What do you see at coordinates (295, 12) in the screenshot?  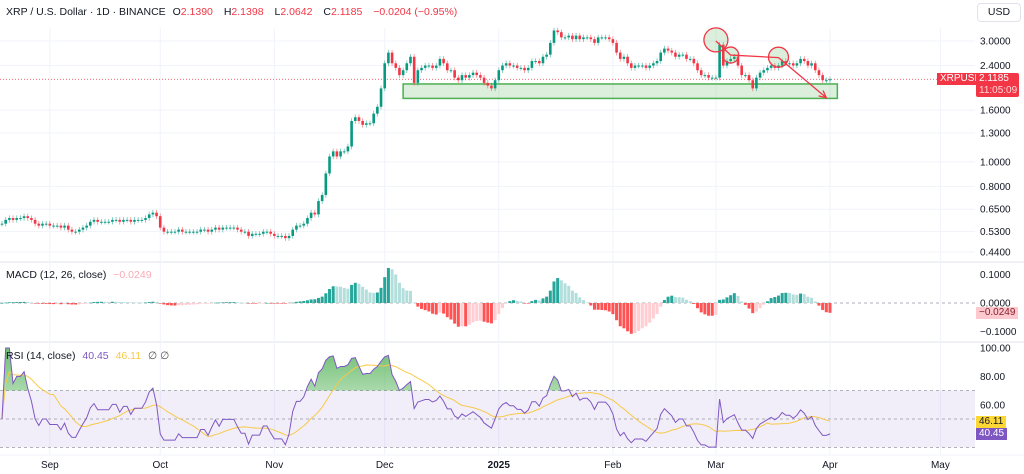 I see `ohlc-low: L2.0642` at bounding box center [295, 12].